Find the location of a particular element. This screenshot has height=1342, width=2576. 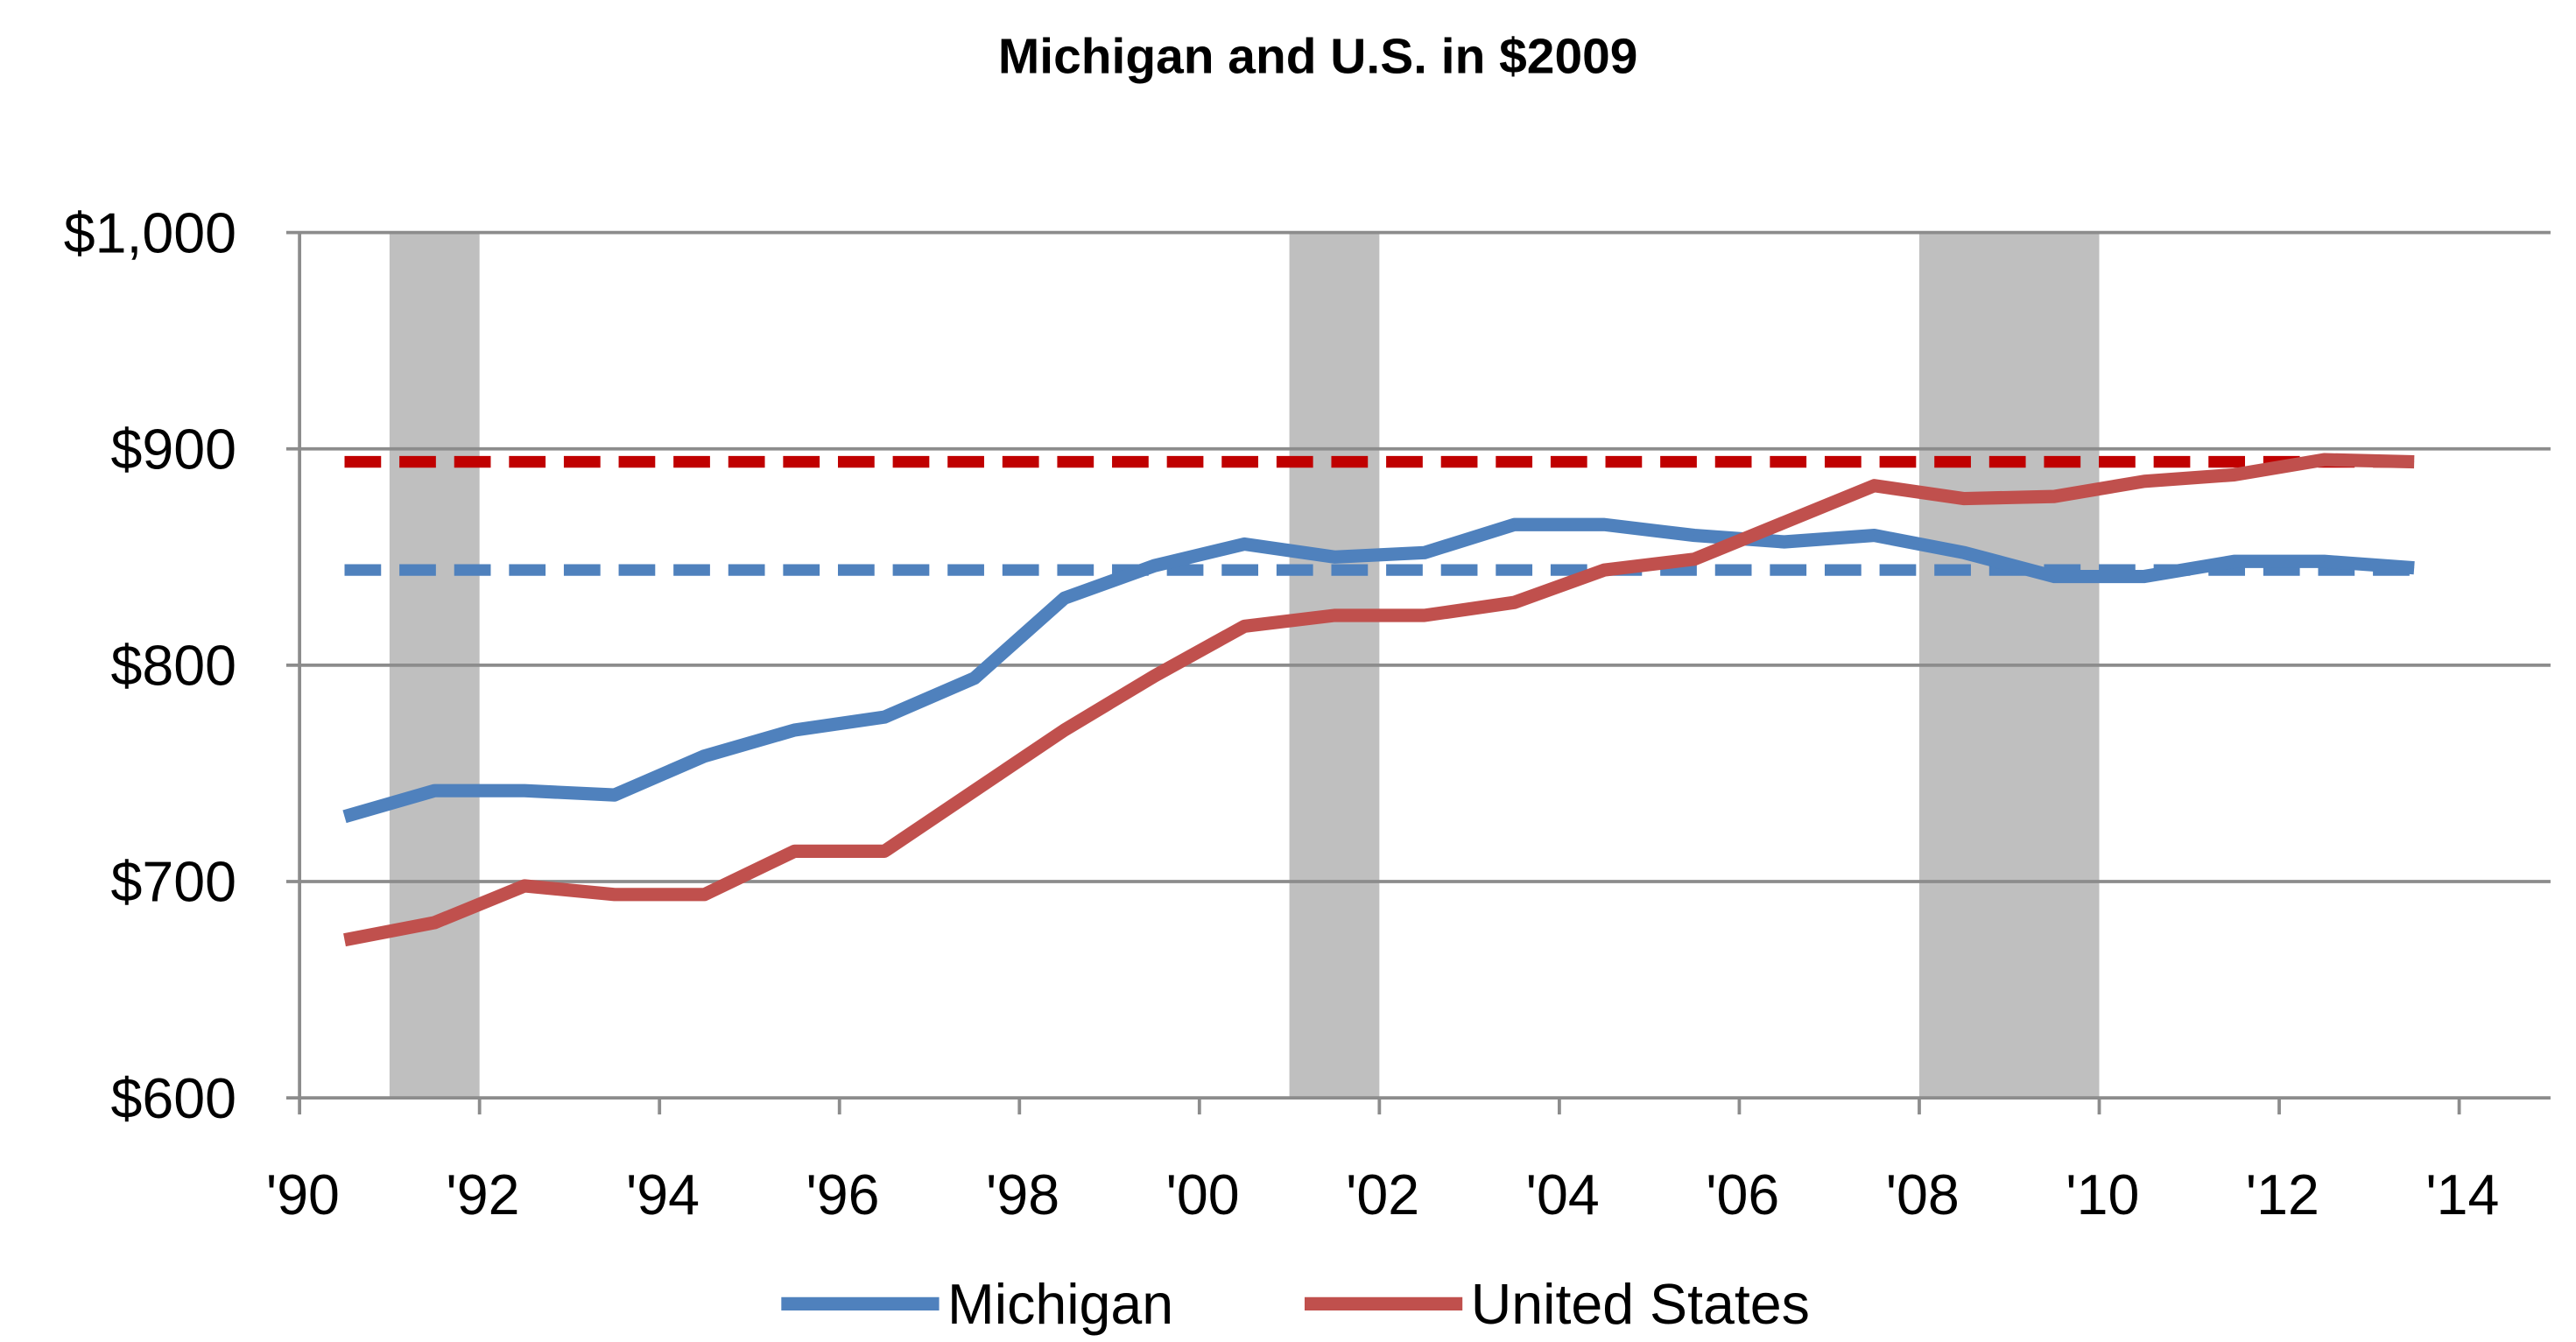

x-tick-label: '04 is located at coordinates (1563, 1194).